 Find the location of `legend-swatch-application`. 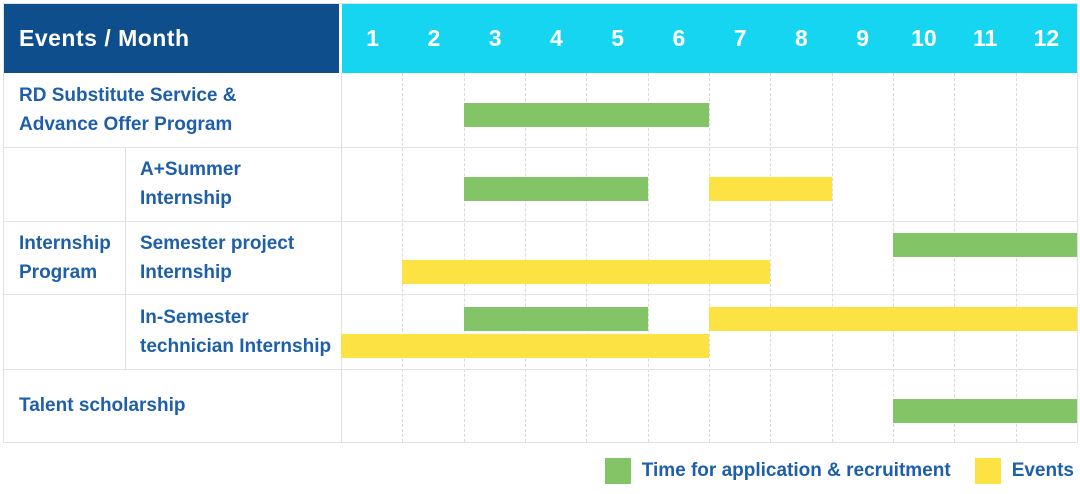

legend-swatch-application is located at coordinates (617, 471).